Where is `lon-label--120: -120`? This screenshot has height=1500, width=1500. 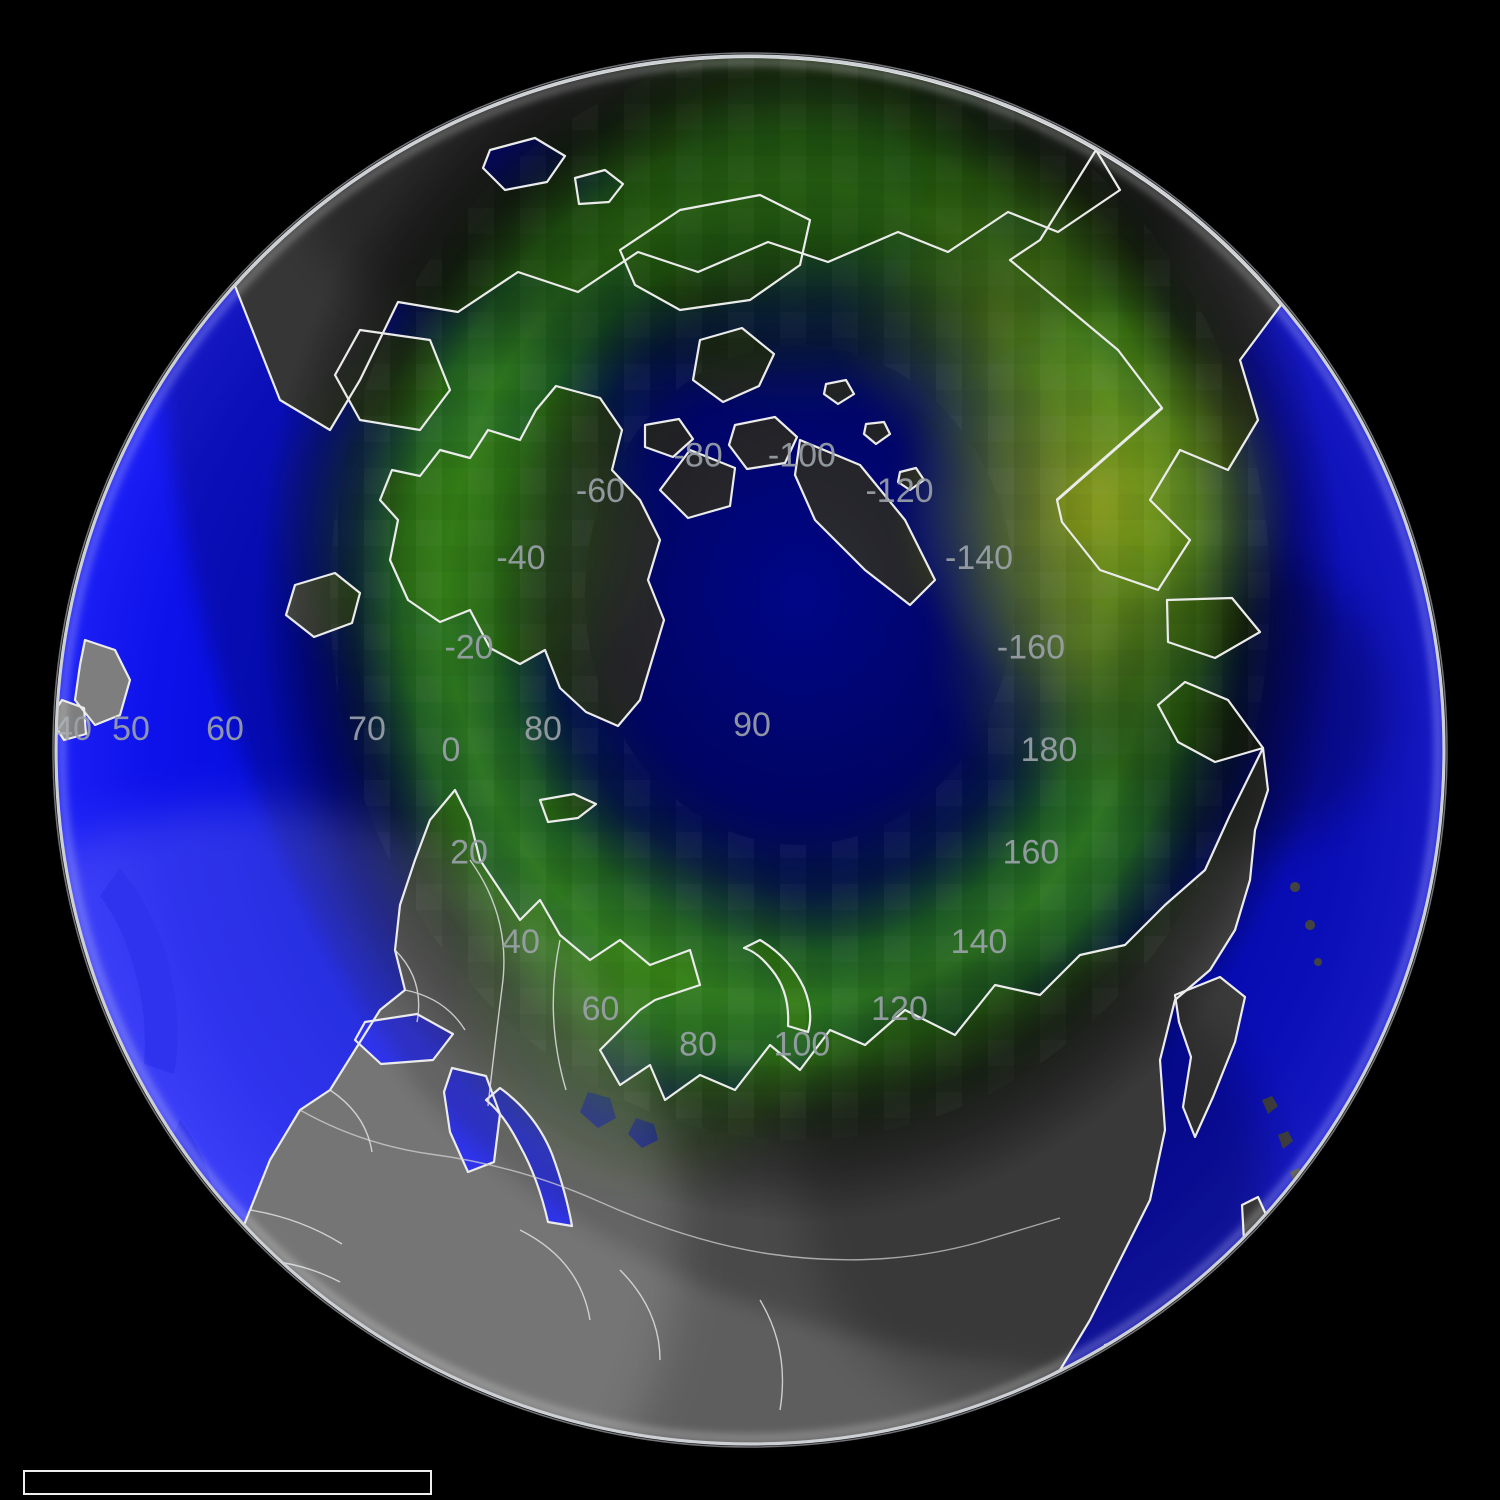
lon-label--120: -120 is located at coordinates (899, 491).